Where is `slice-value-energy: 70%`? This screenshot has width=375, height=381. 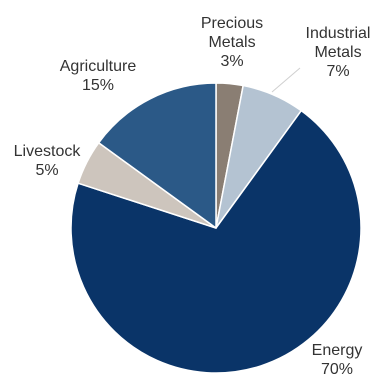 slice-value-energy: 70% is located at coordinates (337, 369).